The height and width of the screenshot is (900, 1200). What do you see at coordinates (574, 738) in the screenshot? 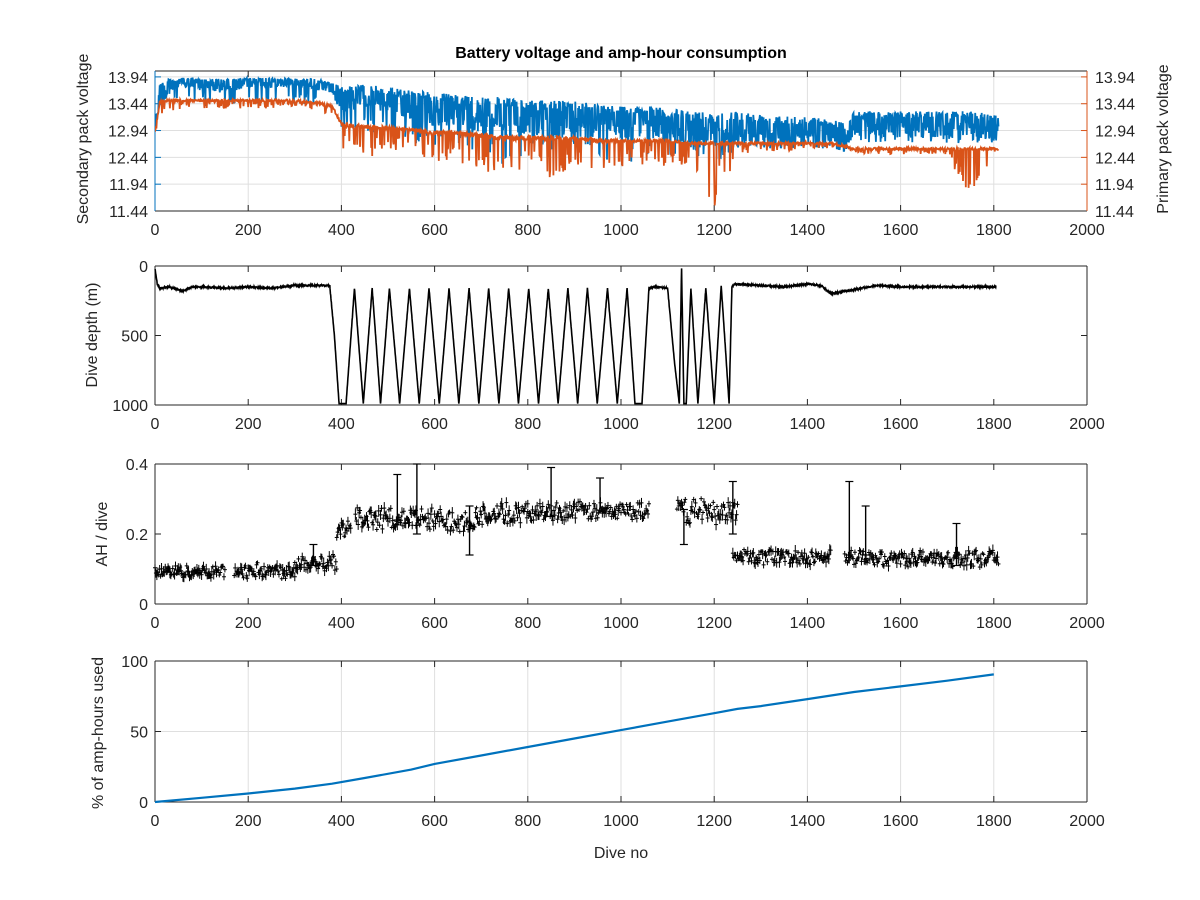
I see `amp-hours-used-line` at bounding box center [574, 738].